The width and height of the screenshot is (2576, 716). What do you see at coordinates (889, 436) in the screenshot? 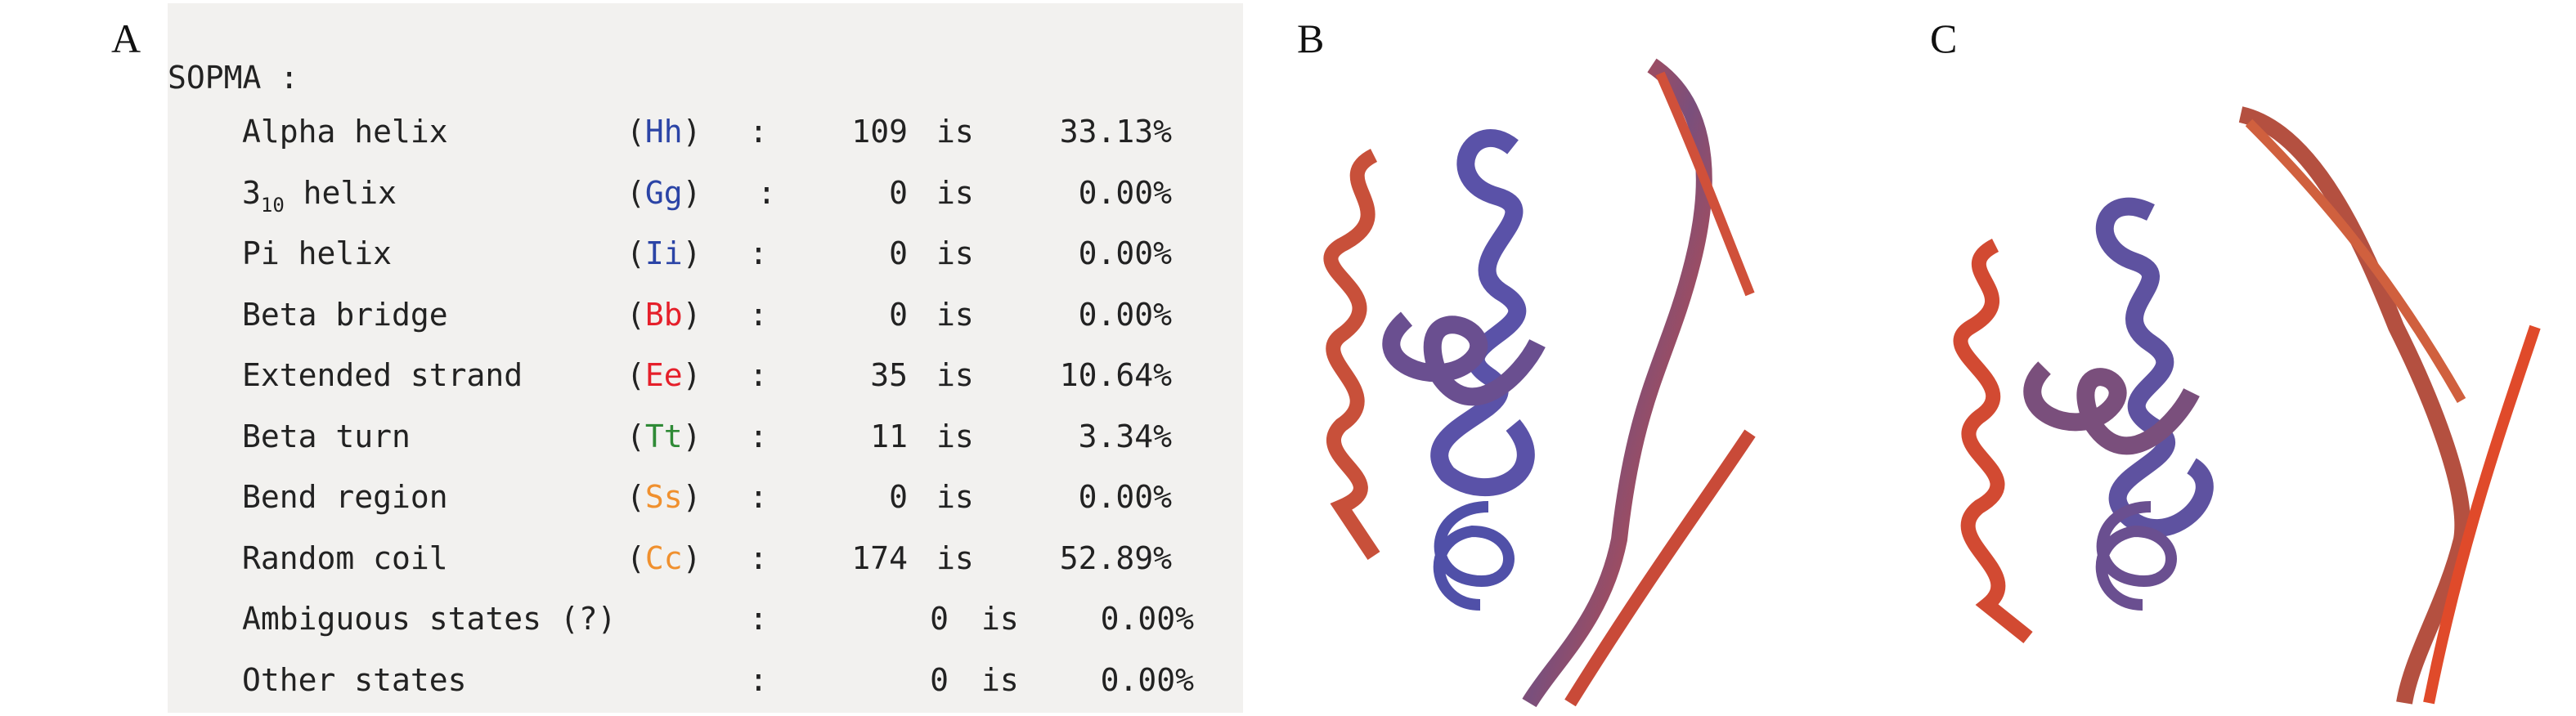
I see `residue-count: 11` at bounding box center [889, 436].